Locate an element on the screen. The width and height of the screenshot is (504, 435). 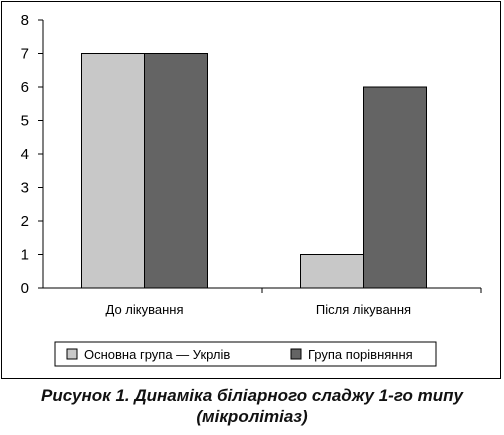
legend-label: Група порівняння is located at coordinates (360, 354).